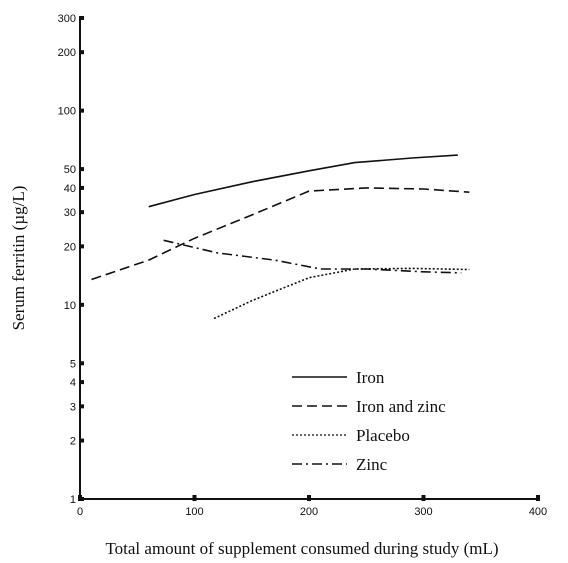  What do you see at coordinates (70, 170) in the screenshot?
I see `y-tick-label: 50` at bounding box center [70, 170].